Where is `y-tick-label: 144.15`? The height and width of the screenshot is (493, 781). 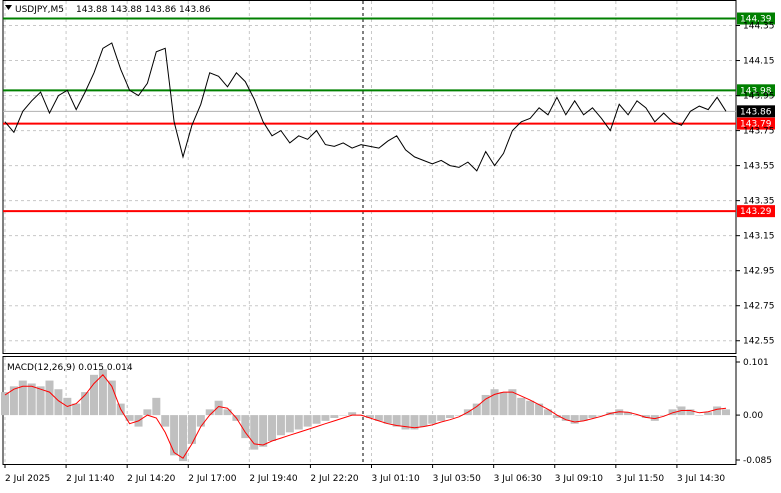
y-tick-label: 144.15 is located at coordinates (759, 62).